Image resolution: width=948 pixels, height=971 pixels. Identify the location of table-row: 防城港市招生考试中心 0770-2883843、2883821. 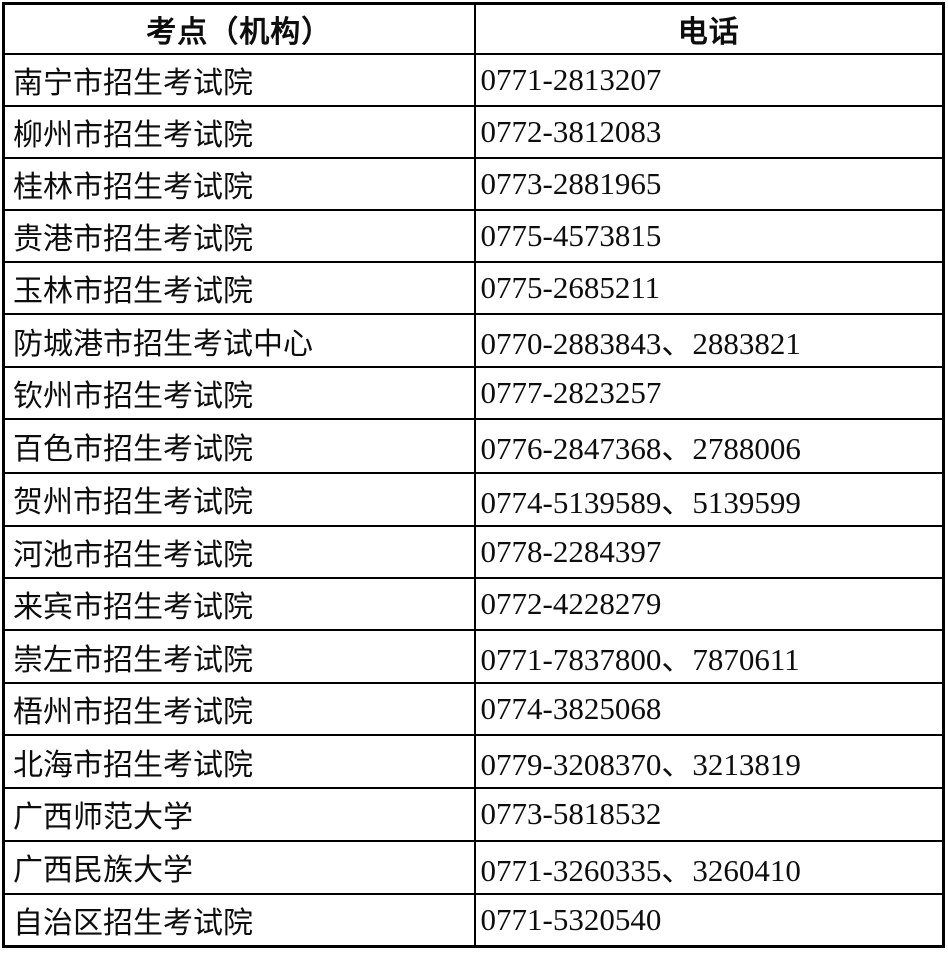
(473, 341).